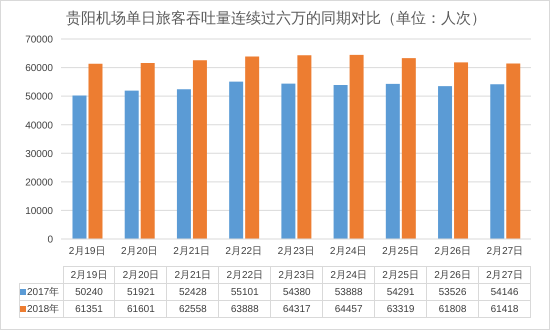  What do you see at coordinates (400, 252) in the screenshot?
I see `x-tick-label: 2月25日` at bounding box center [400, 252].